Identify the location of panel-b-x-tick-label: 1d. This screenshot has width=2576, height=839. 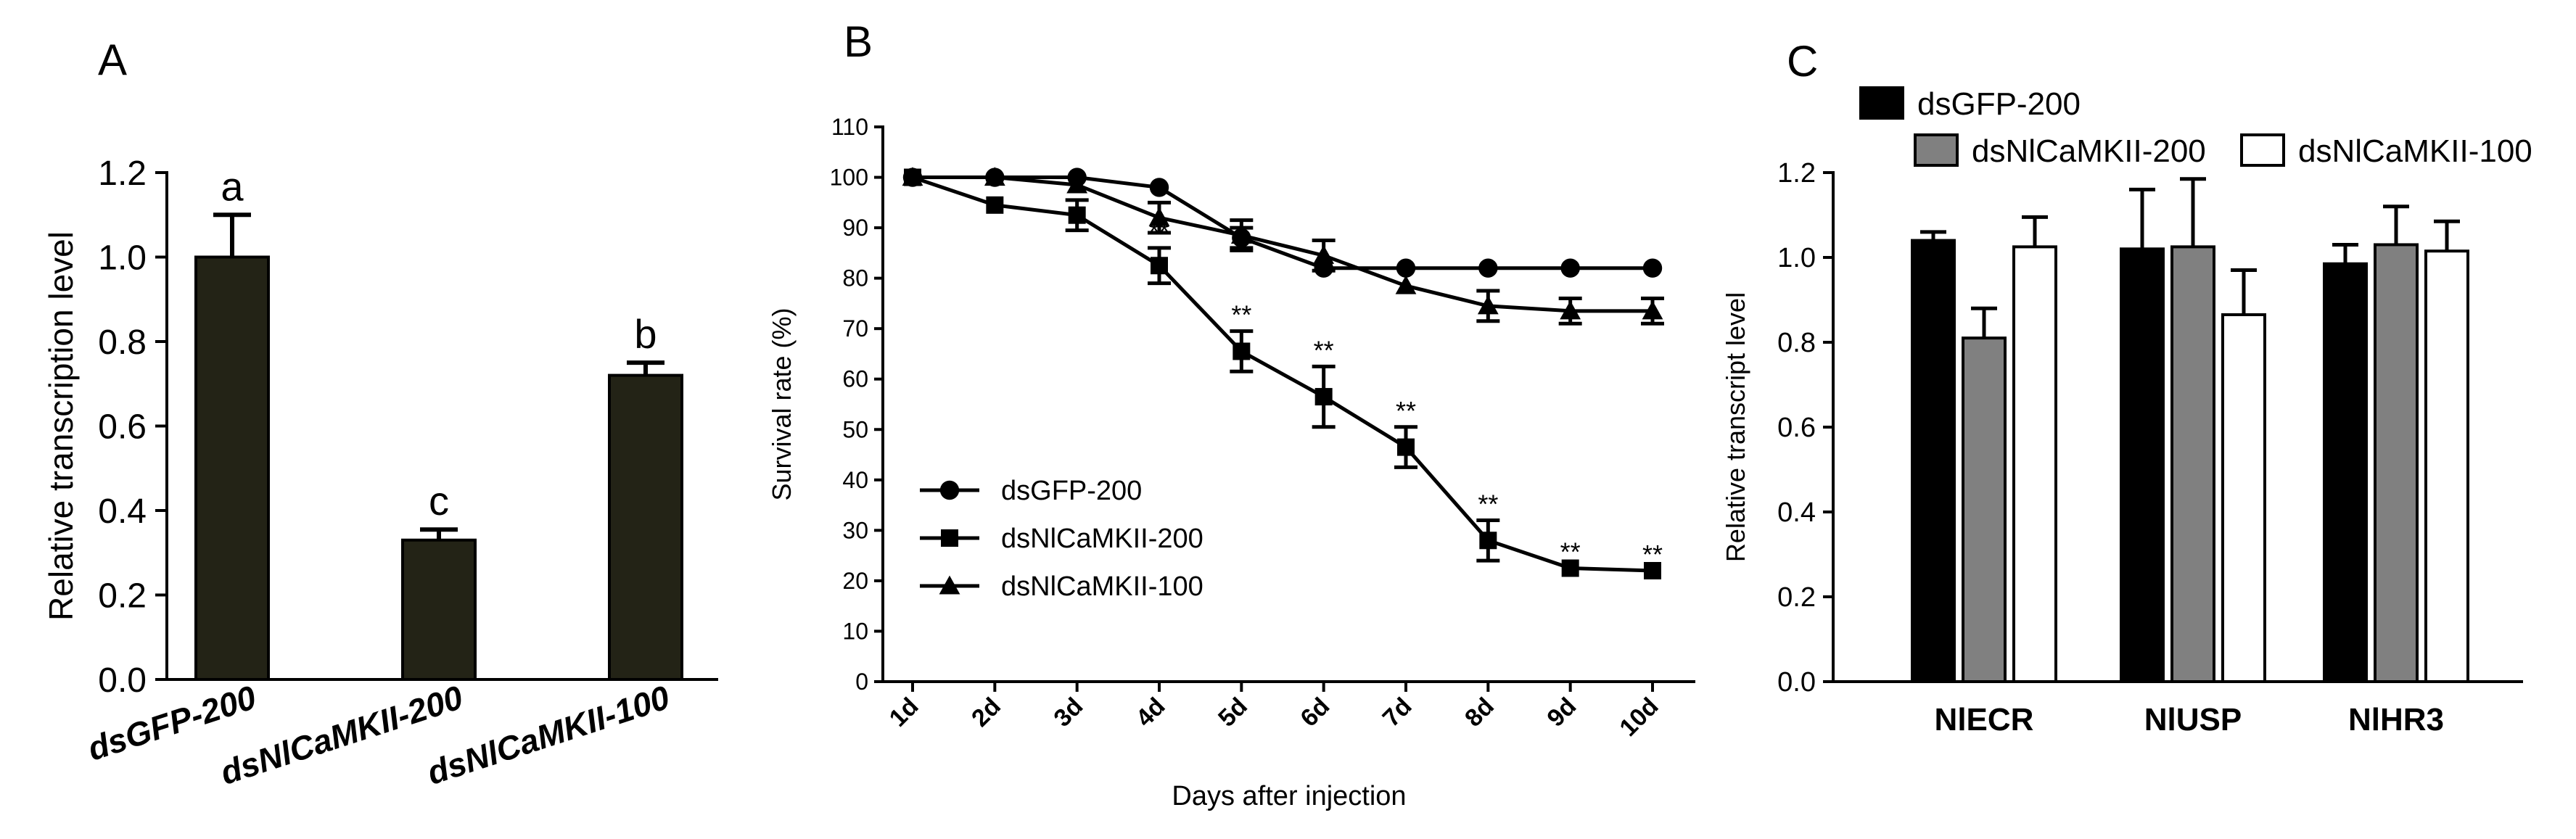
(904, 712).